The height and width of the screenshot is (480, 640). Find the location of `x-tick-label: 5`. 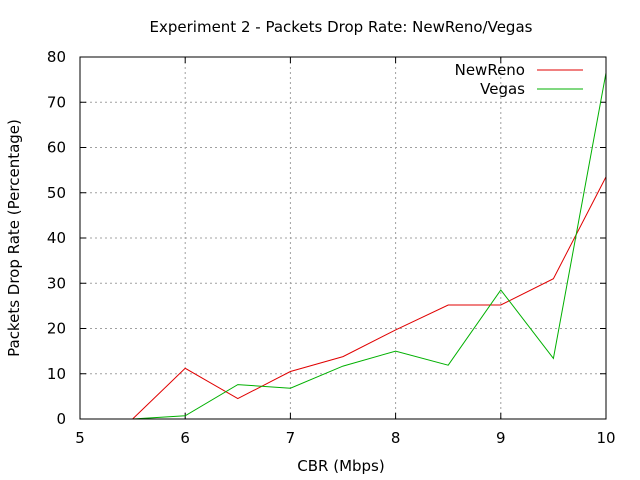

x-tick-label: 5 is located at coordinates (80, 438).